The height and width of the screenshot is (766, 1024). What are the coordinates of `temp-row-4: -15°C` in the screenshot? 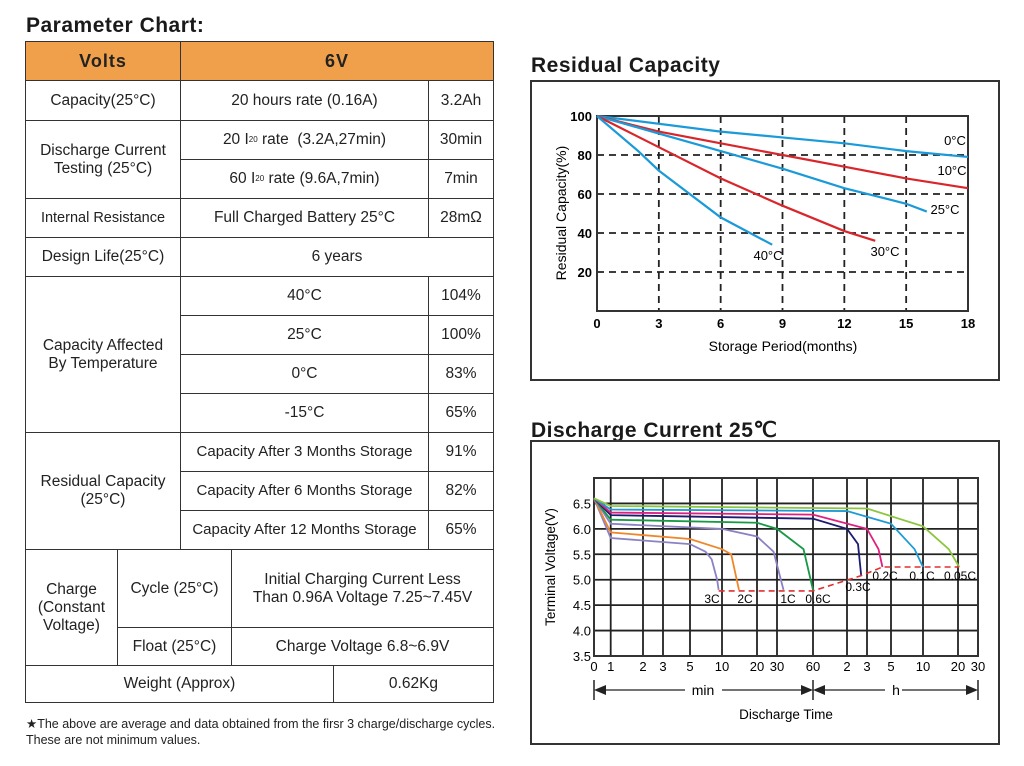 It's located at (305, 413).